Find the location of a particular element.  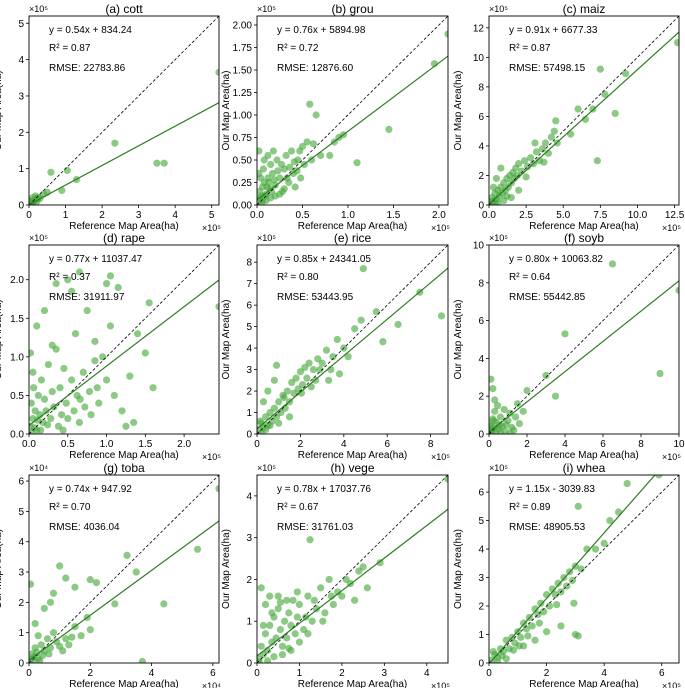

y-tick-label: 2 is located at coordinates (481, 176).